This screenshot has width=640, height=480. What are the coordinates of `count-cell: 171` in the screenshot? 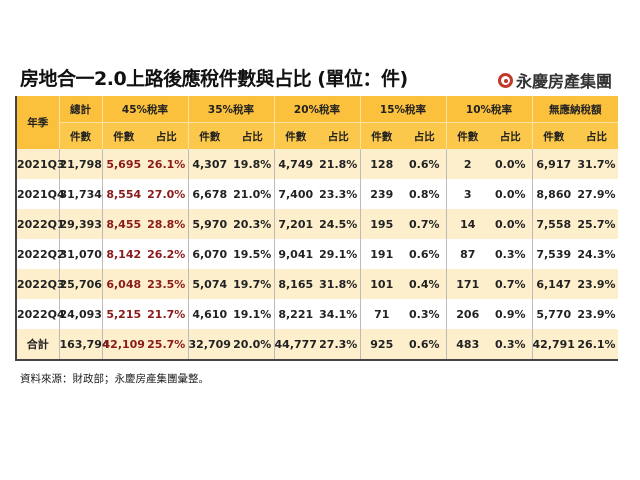 It's located at (467, 284).